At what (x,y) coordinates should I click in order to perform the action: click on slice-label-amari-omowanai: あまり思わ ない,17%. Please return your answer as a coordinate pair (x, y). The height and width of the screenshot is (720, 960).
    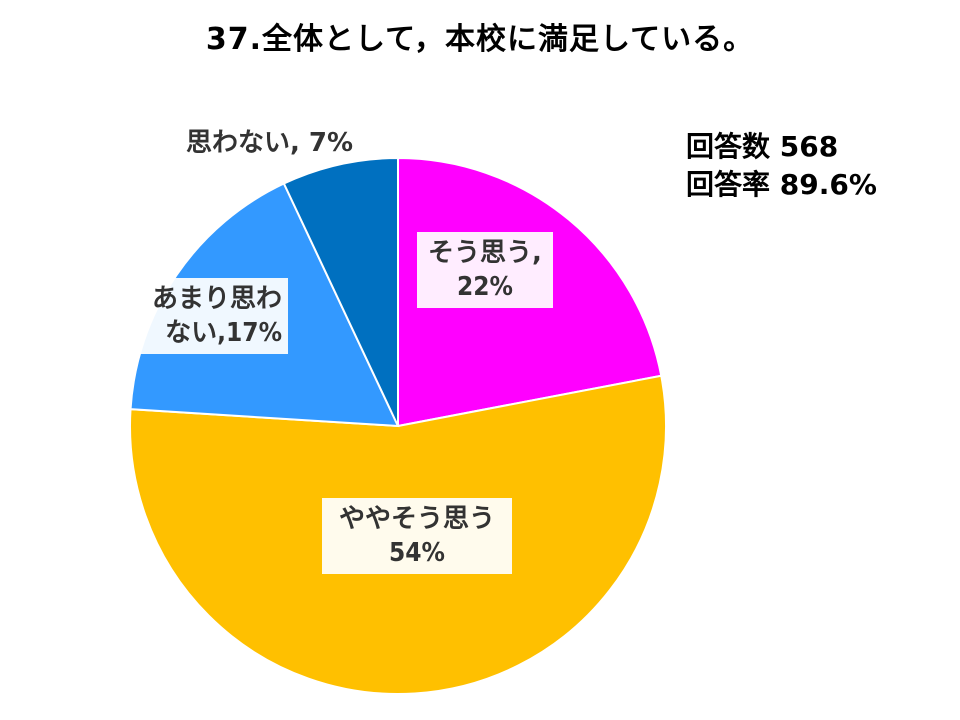
    Looking at the image, I should click on (208, 316).